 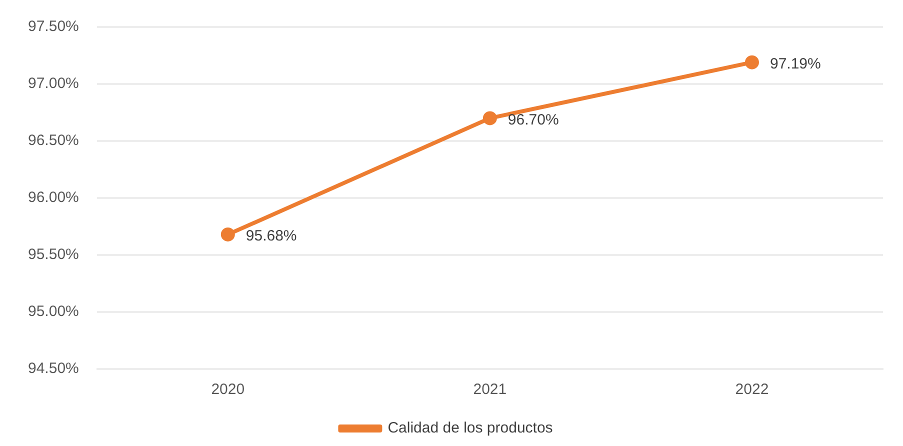 What do you see at coordinates (470, 428) in the screenshot?
I see `legend-label: Calidad de los productos` at bounding box center [470, 428].